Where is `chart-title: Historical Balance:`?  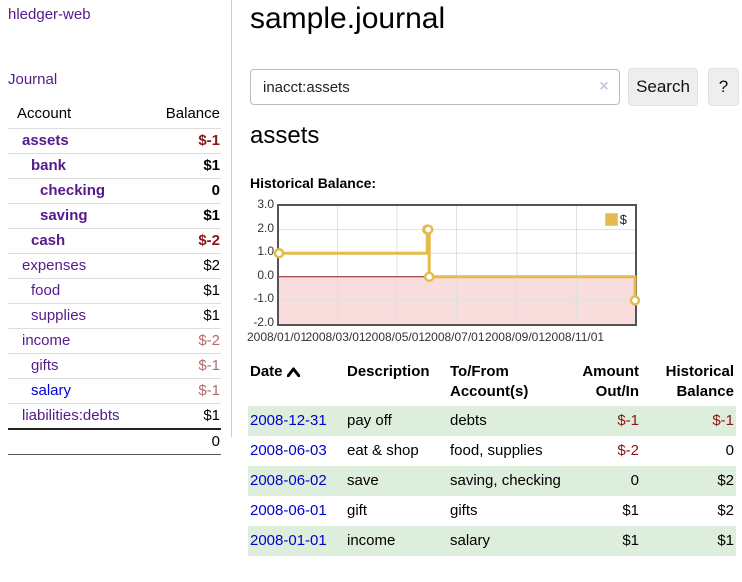
chart-title: Historical Balance: is located at coordinates (313, 183).